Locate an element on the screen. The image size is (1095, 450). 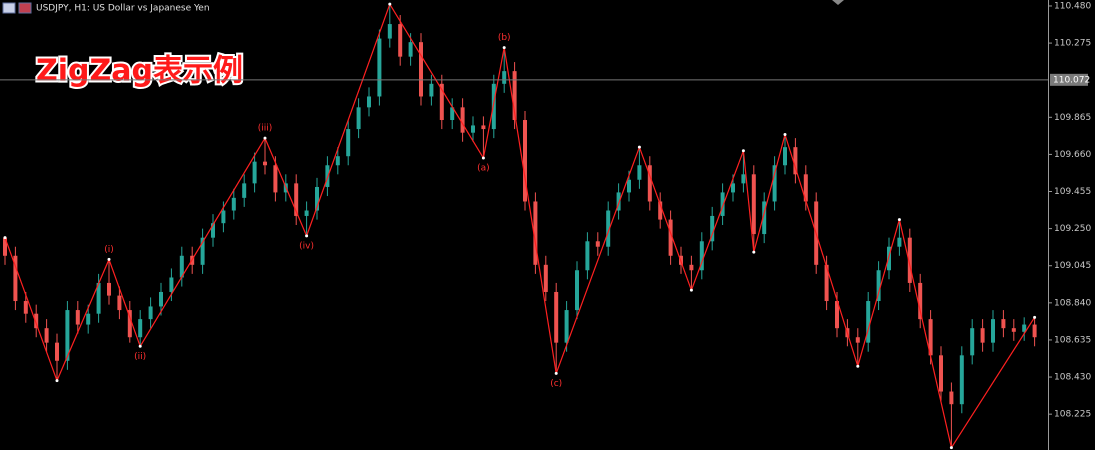
zigzag-label: (ii) is located at coordinates (140, 357).